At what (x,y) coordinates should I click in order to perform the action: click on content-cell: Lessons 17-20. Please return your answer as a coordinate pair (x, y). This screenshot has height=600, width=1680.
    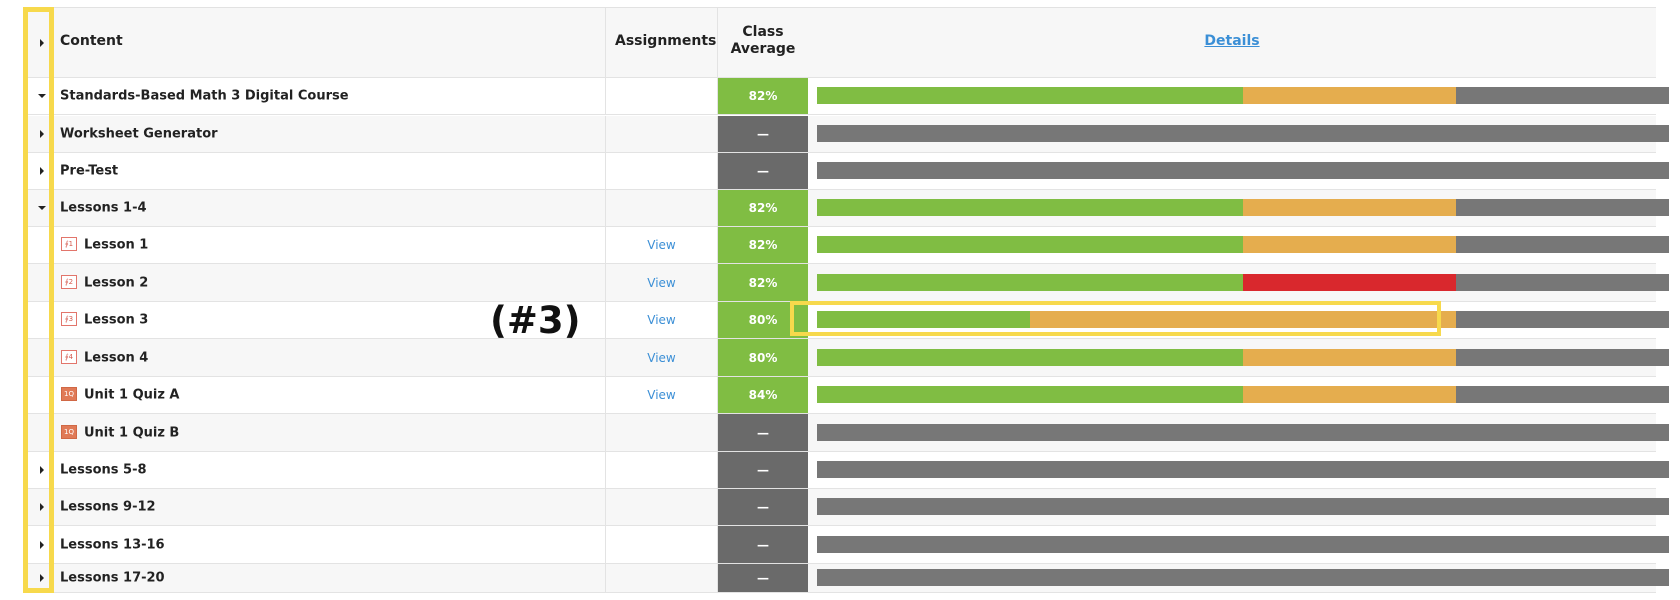
    Looking at the image, I should click on (332, 578).